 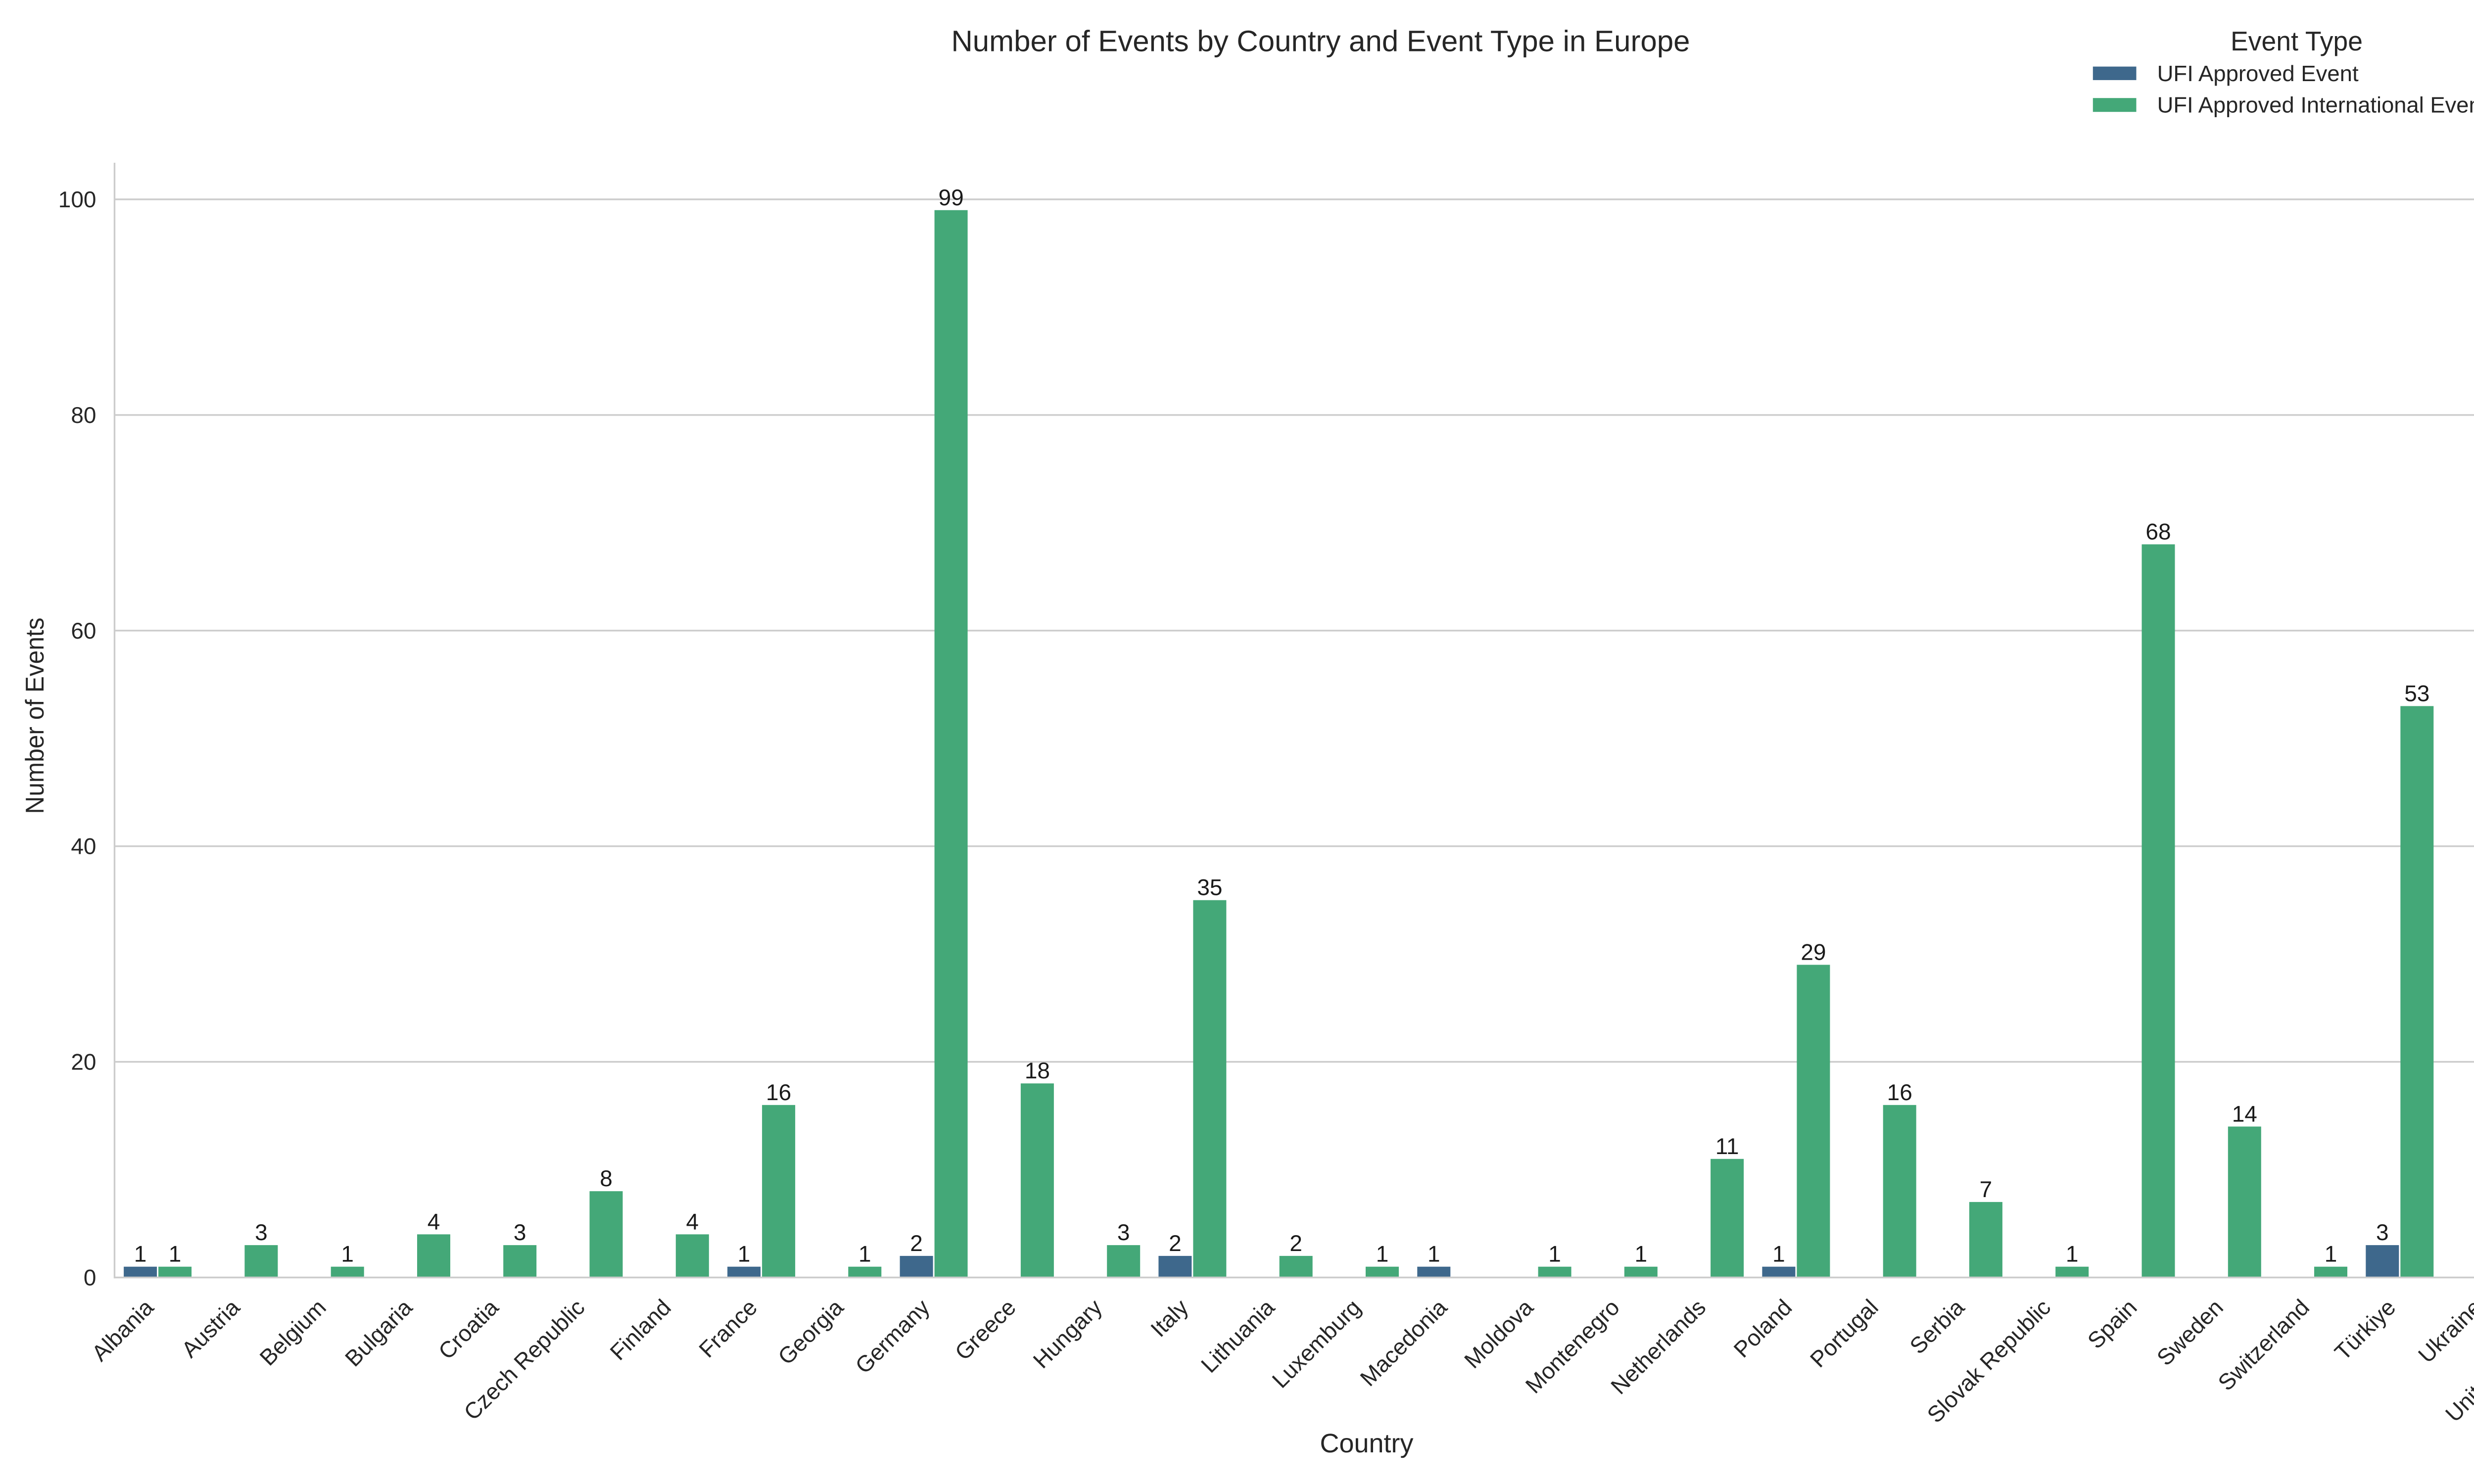 What do you see at coordinates (2245, 1113) in the screenshot?
I see `svg-text: 14` at bounding box center [2245, 1113].